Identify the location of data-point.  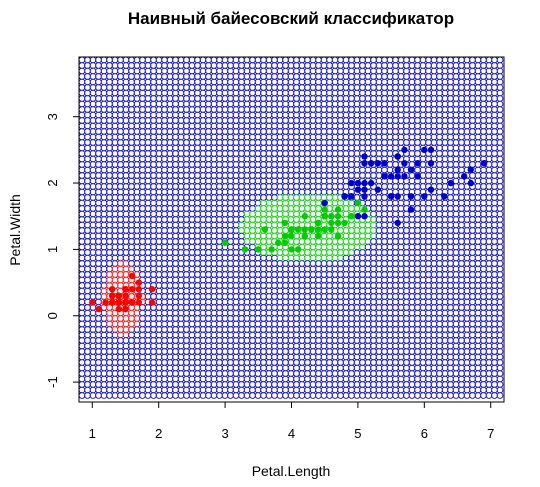
(377, 189).